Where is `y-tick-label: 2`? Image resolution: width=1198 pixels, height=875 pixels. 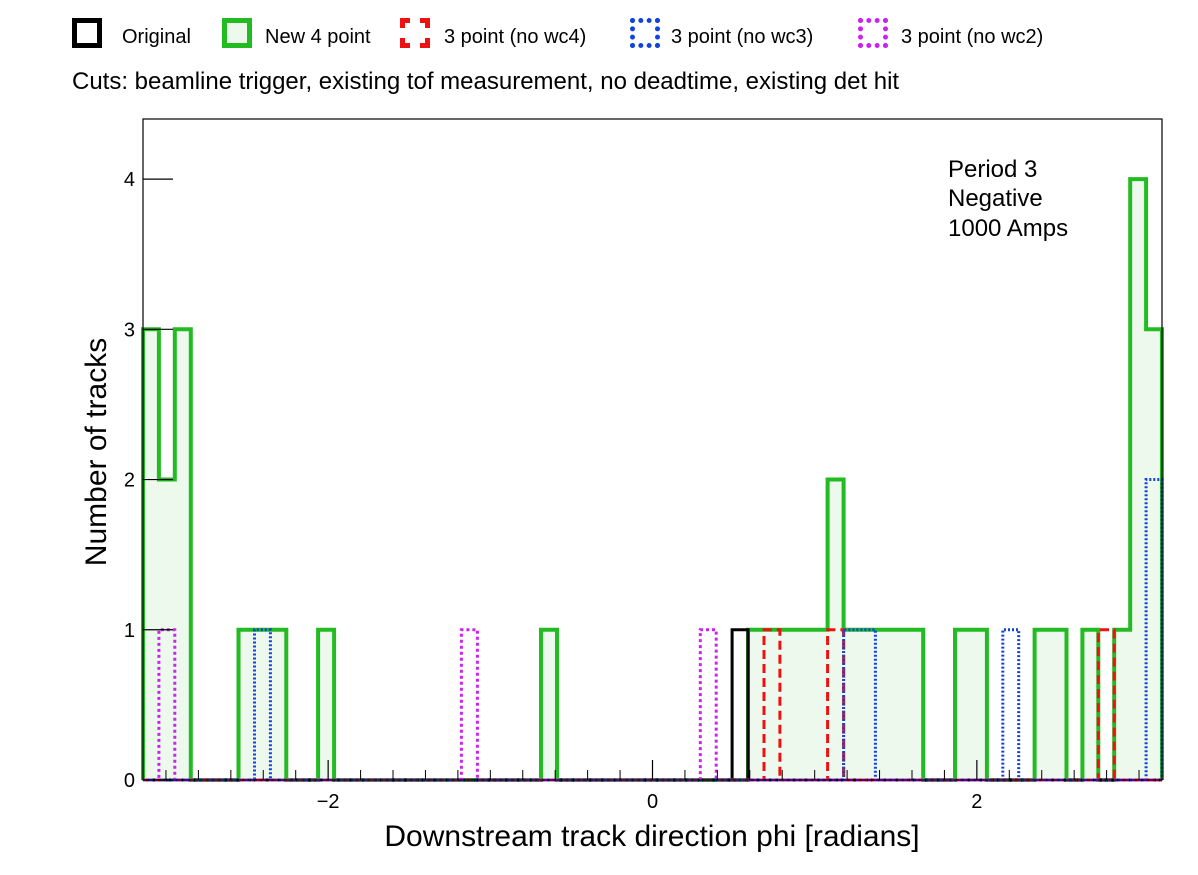 y-tick-label: 2 is located at coordinates (129, 481).